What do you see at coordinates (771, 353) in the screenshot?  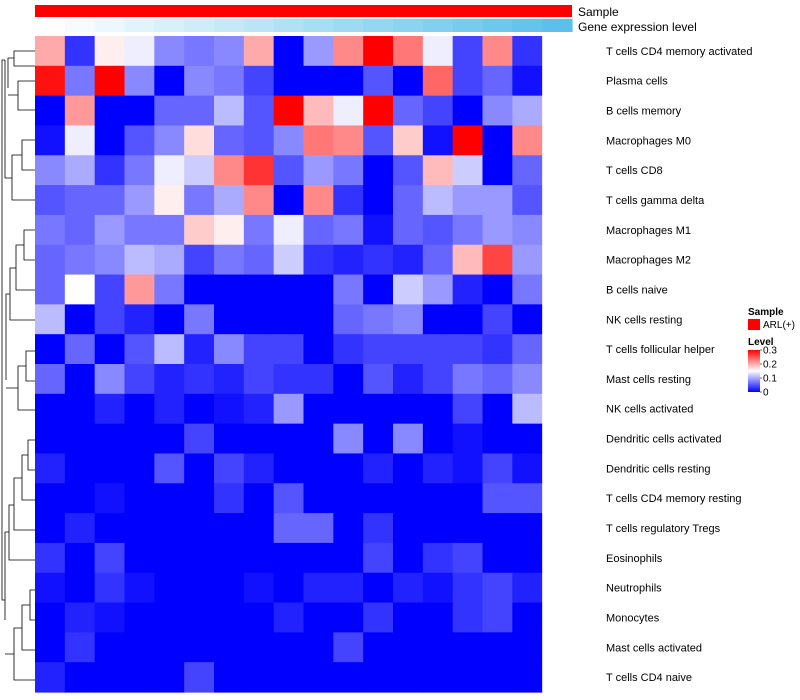 I see `legend: Sample ARL(+) Level 0.3 0.2 0.1 0` at bounding box center [771, 353].